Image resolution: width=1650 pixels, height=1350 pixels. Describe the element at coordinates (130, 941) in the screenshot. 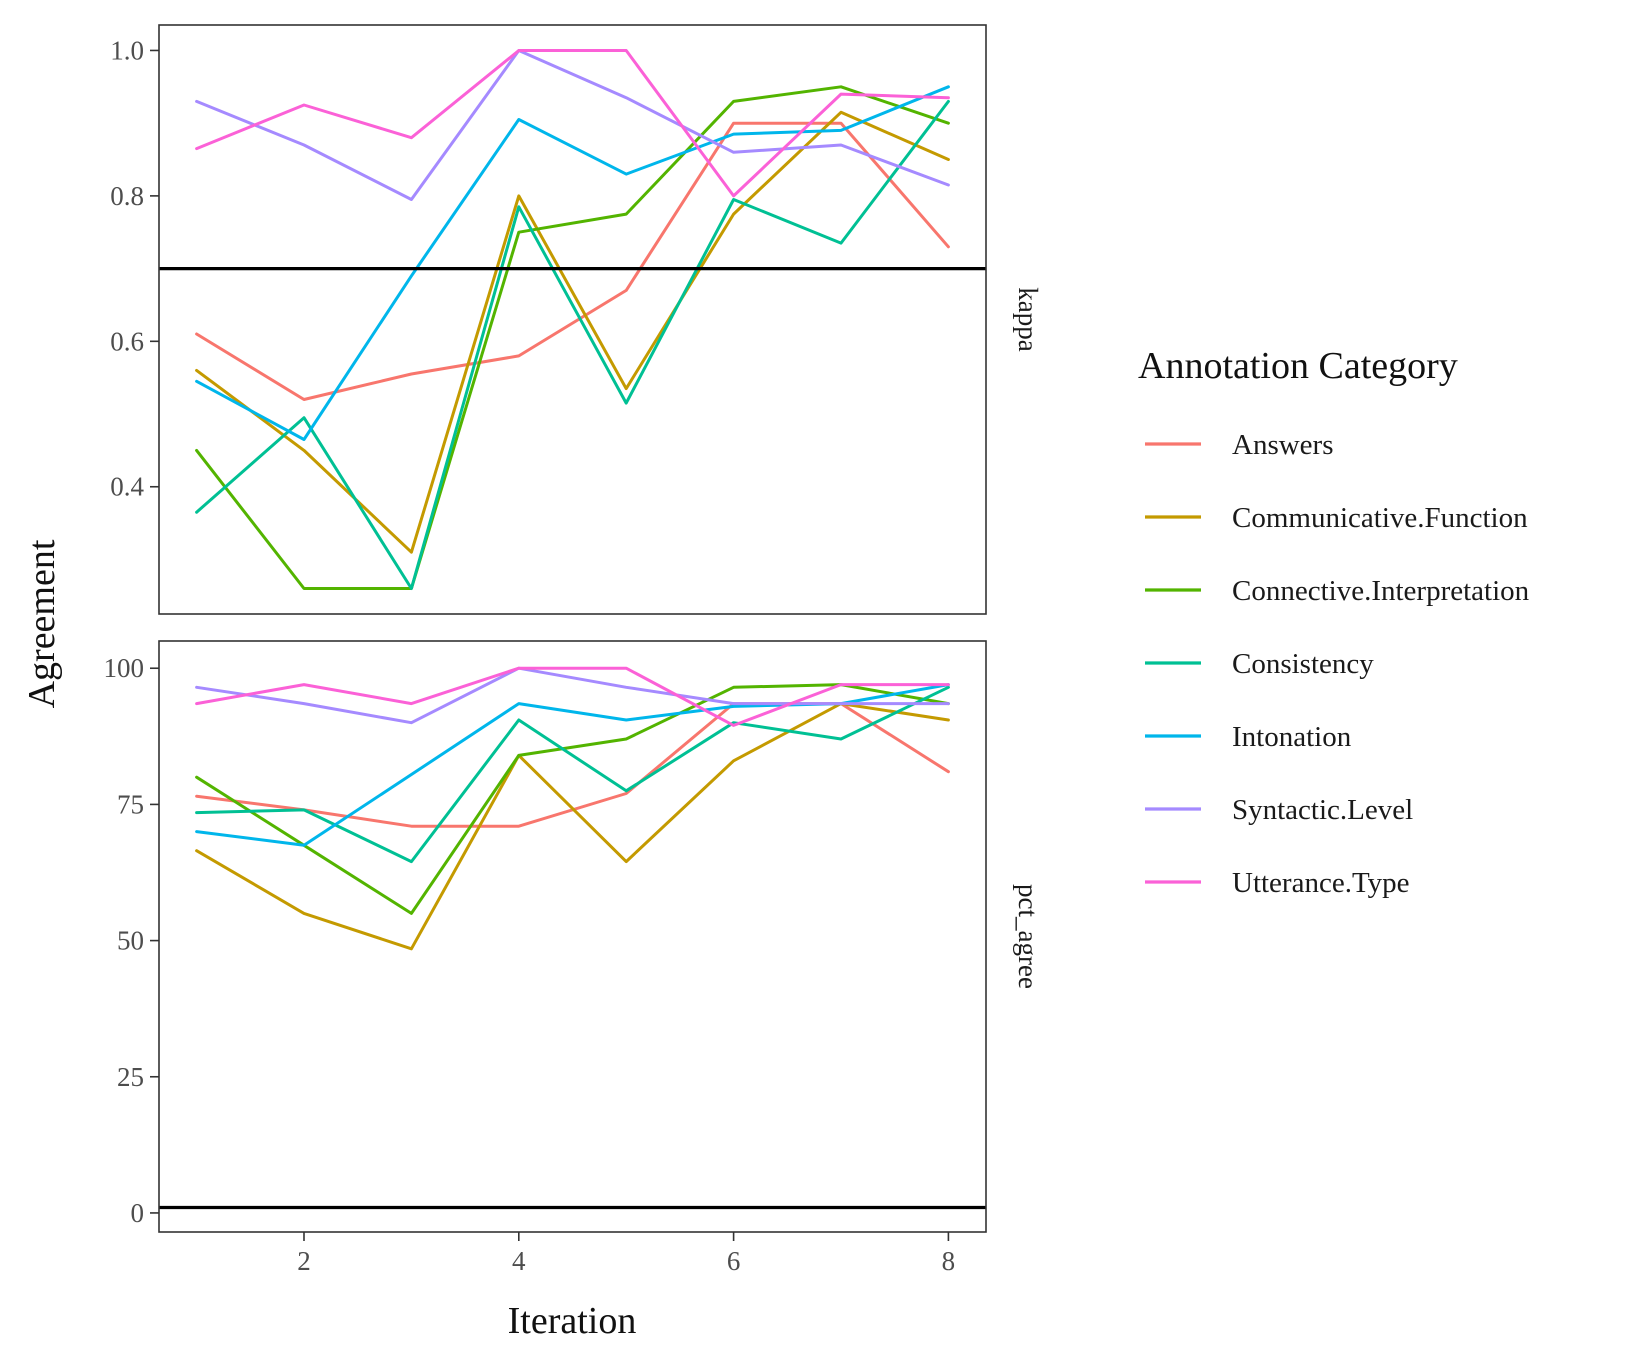

I see `y-tick-label: 50` at that location.